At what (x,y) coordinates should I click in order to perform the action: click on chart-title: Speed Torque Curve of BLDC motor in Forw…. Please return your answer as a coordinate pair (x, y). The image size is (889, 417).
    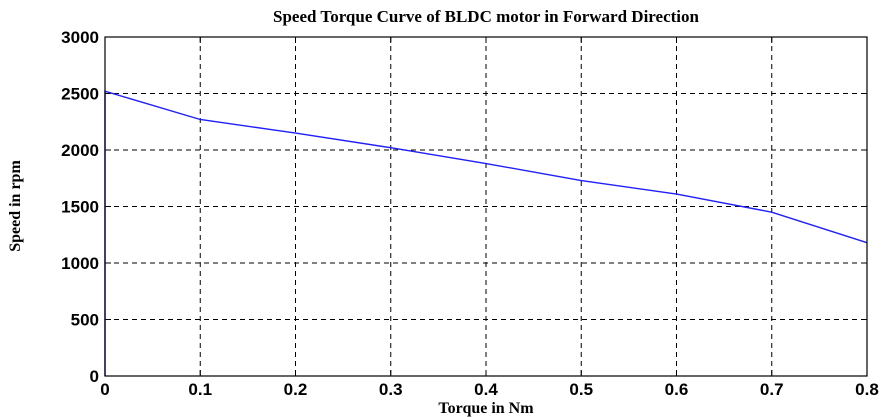
    Looking at the image, I should click on (486, 16).